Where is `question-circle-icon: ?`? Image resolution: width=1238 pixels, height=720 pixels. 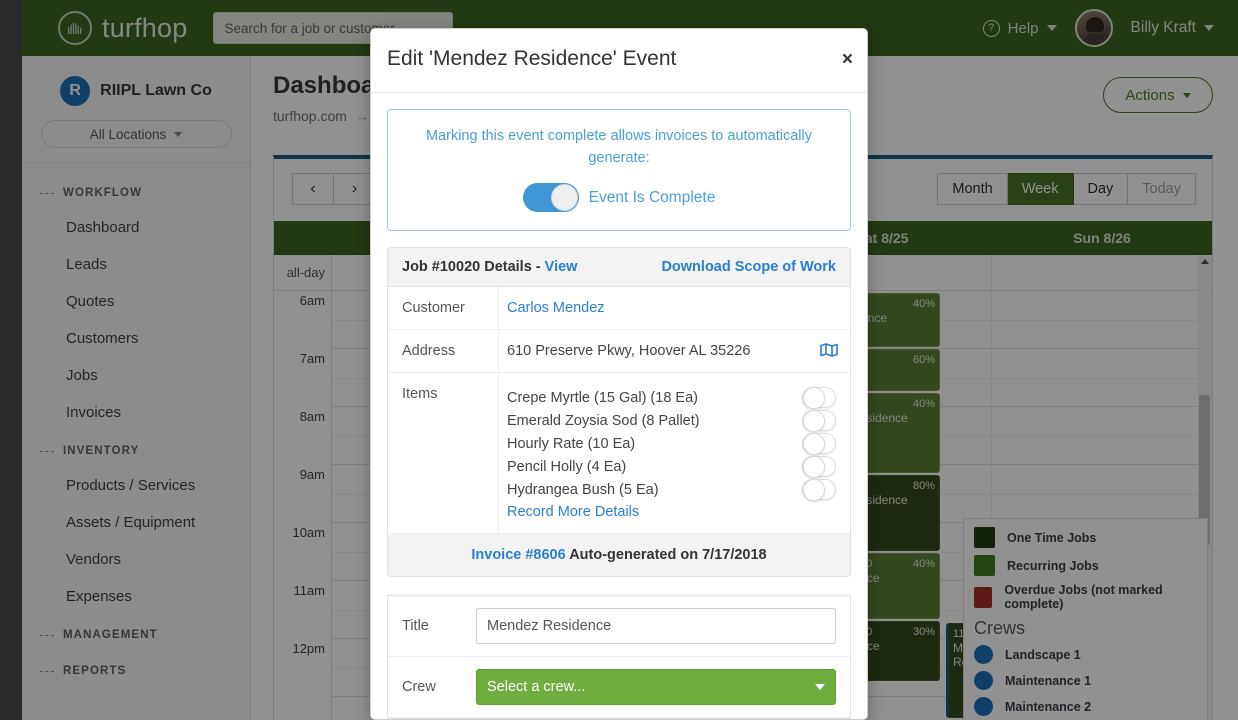 question-circle-icon: ? is located at coordinates (991, 28).